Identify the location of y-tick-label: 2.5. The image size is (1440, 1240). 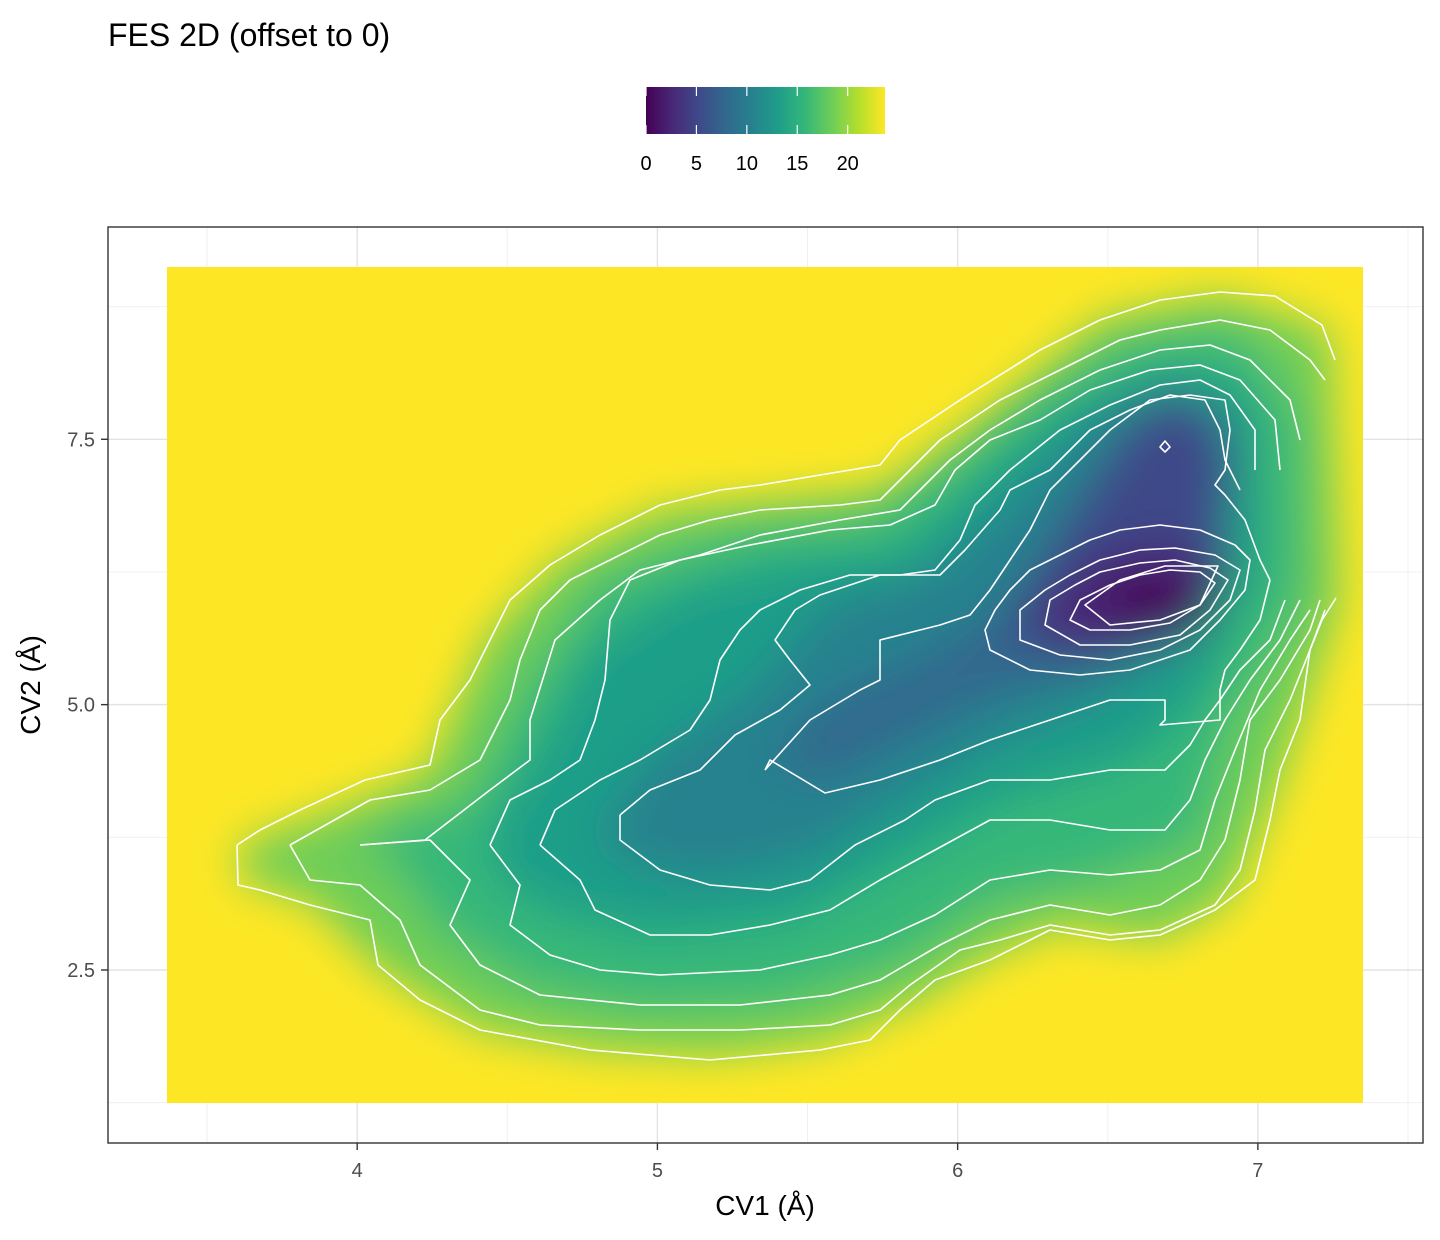
(81, 971).